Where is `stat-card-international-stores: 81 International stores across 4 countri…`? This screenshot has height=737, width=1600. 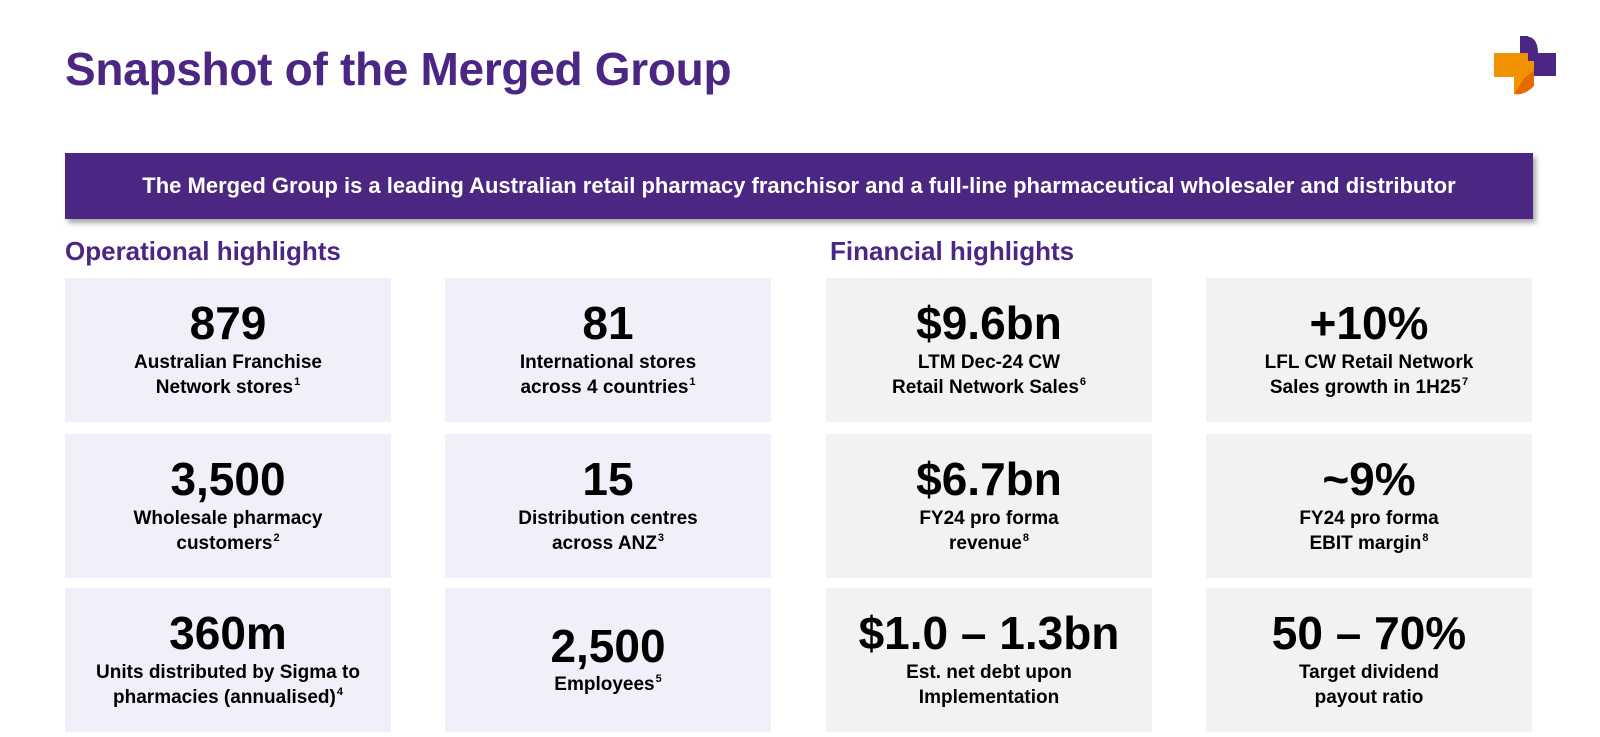 stat-card-international-stores: 81 International stores across 4 countri… is located at coordinates (608, 350).